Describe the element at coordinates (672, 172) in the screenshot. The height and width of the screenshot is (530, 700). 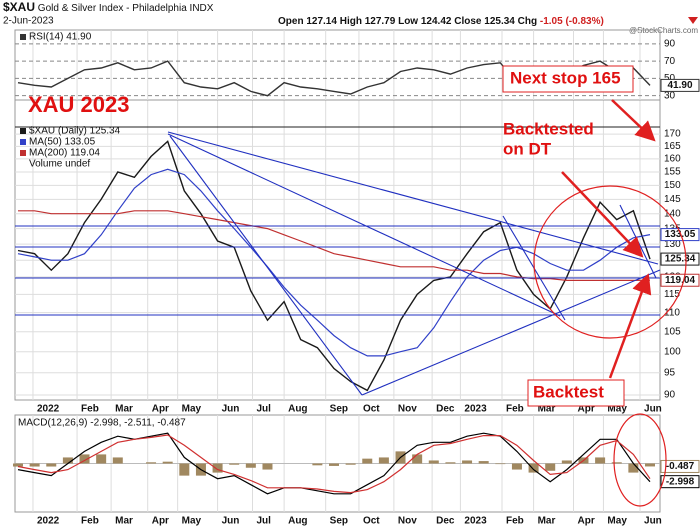
I see `y-tick-label: 155` at that location.